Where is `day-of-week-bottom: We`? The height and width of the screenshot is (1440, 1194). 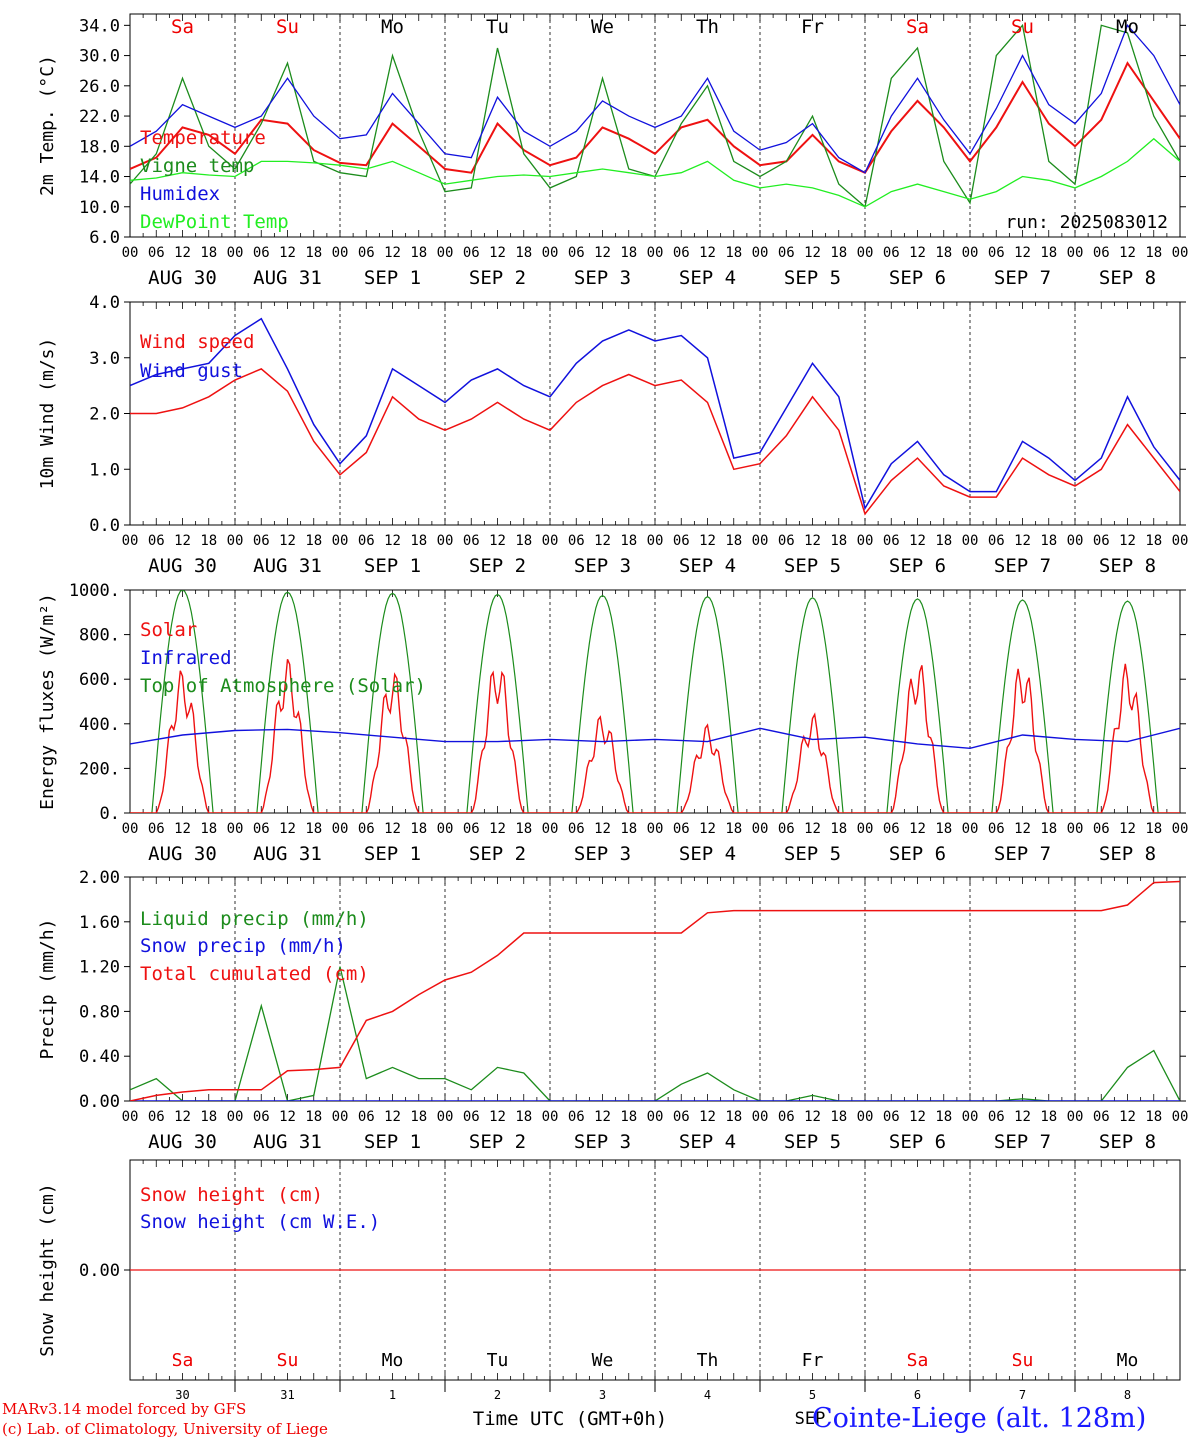 day-of-week-bottom: We is located at coordinates (603, 1360).